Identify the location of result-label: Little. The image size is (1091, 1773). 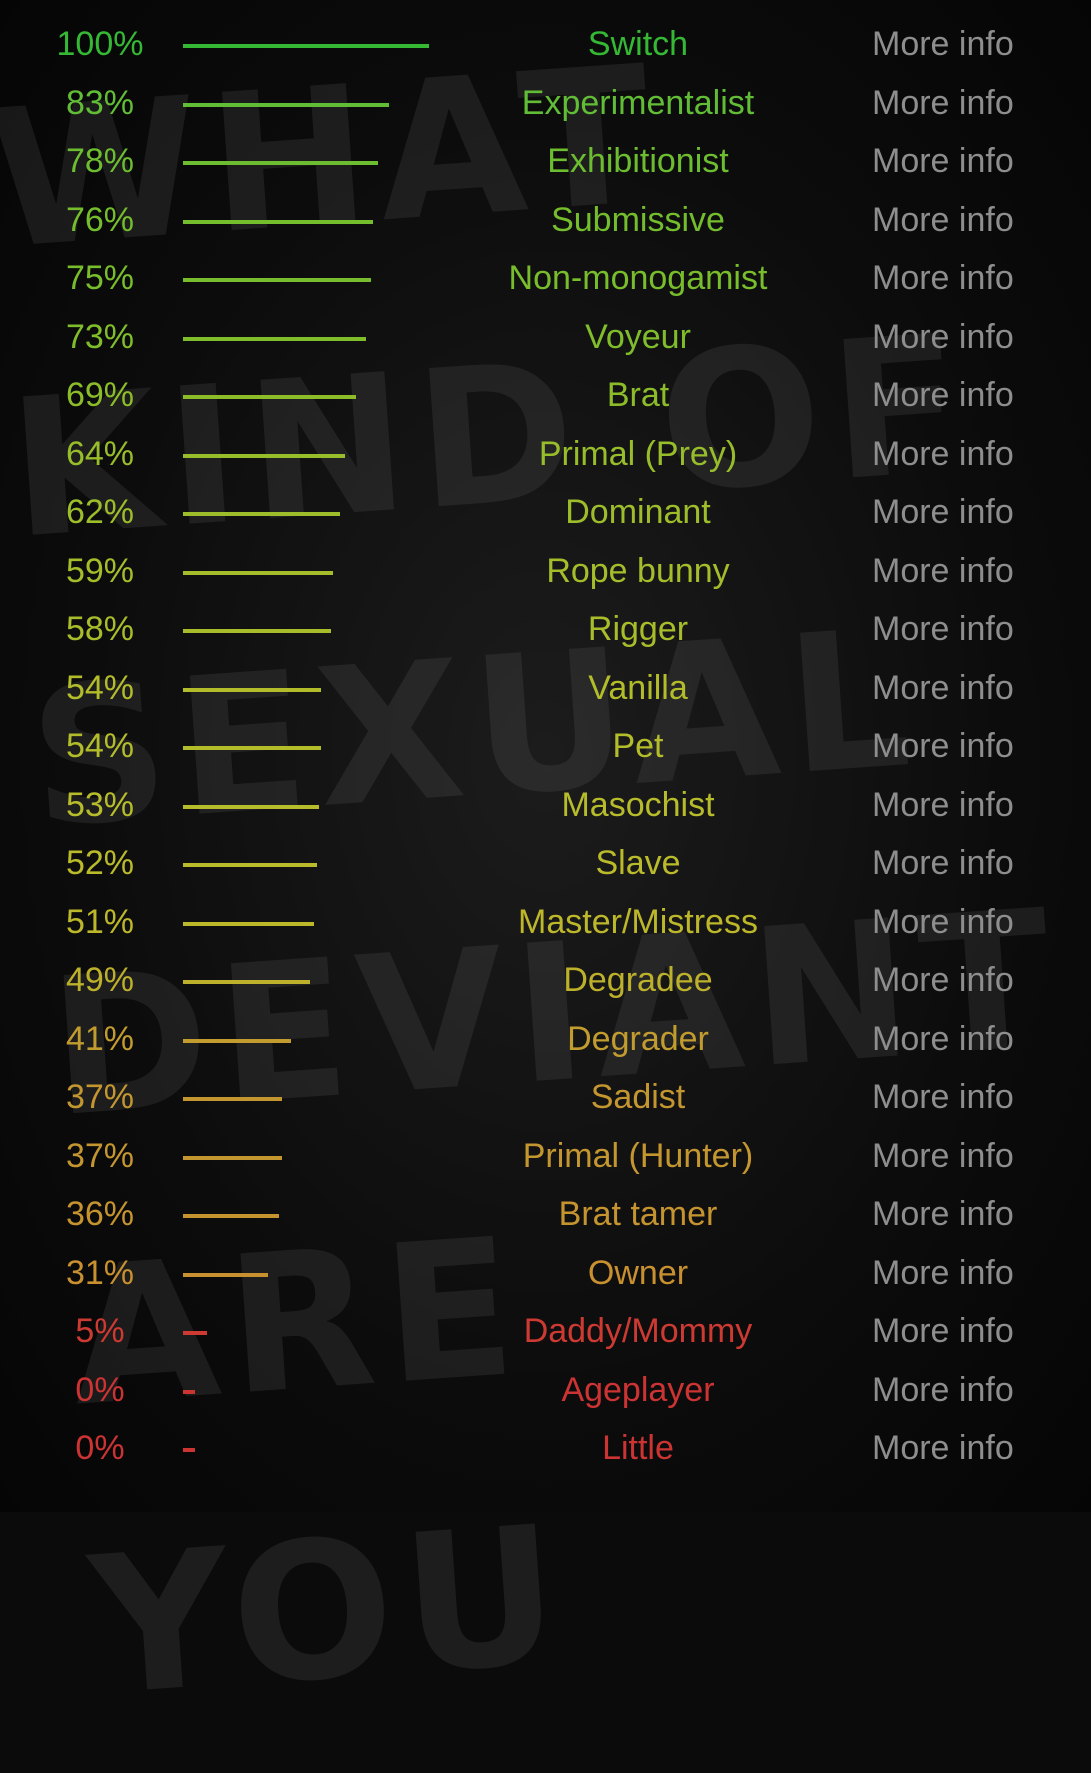
(638, 1448).